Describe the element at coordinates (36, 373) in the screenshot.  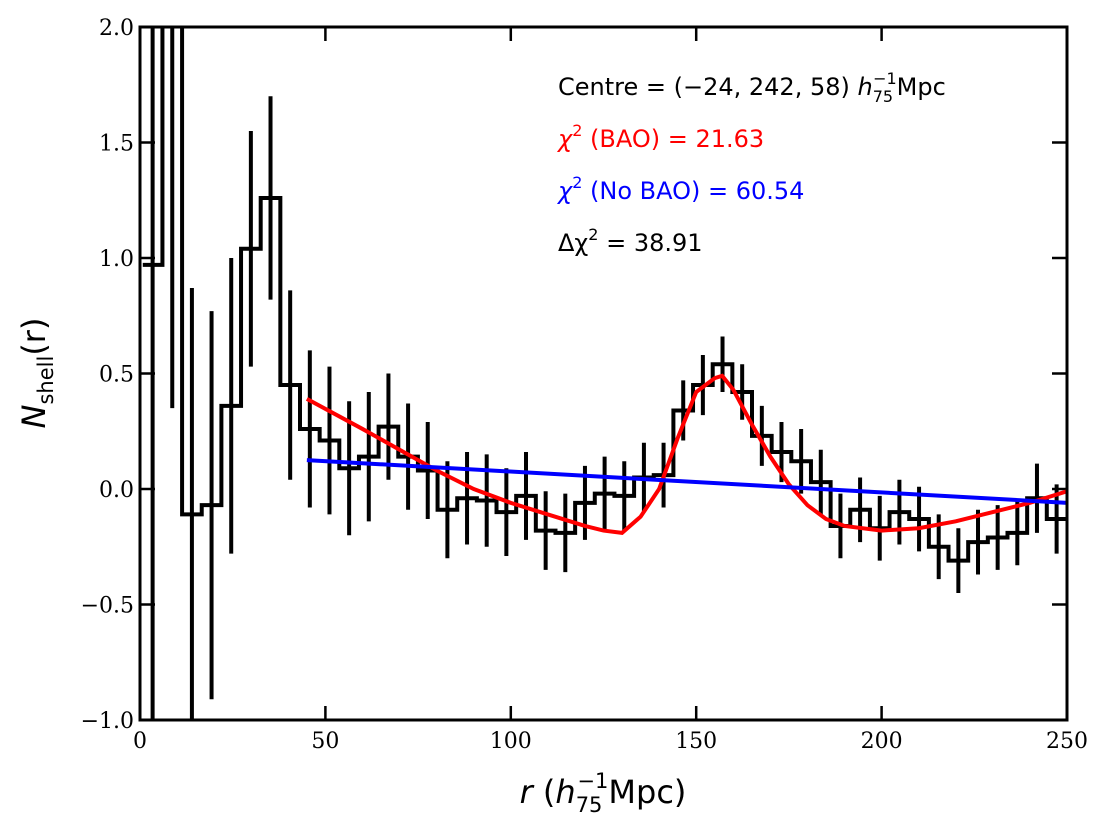
I see `y-axis-label: Nshell(r)` at that location.